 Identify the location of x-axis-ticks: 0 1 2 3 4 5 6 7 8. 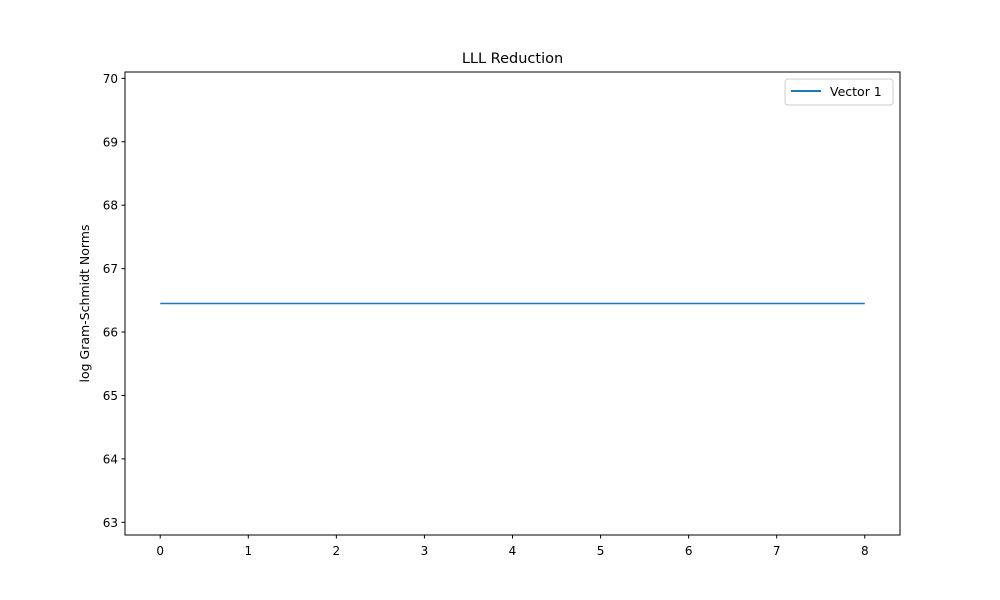
(512, 546).